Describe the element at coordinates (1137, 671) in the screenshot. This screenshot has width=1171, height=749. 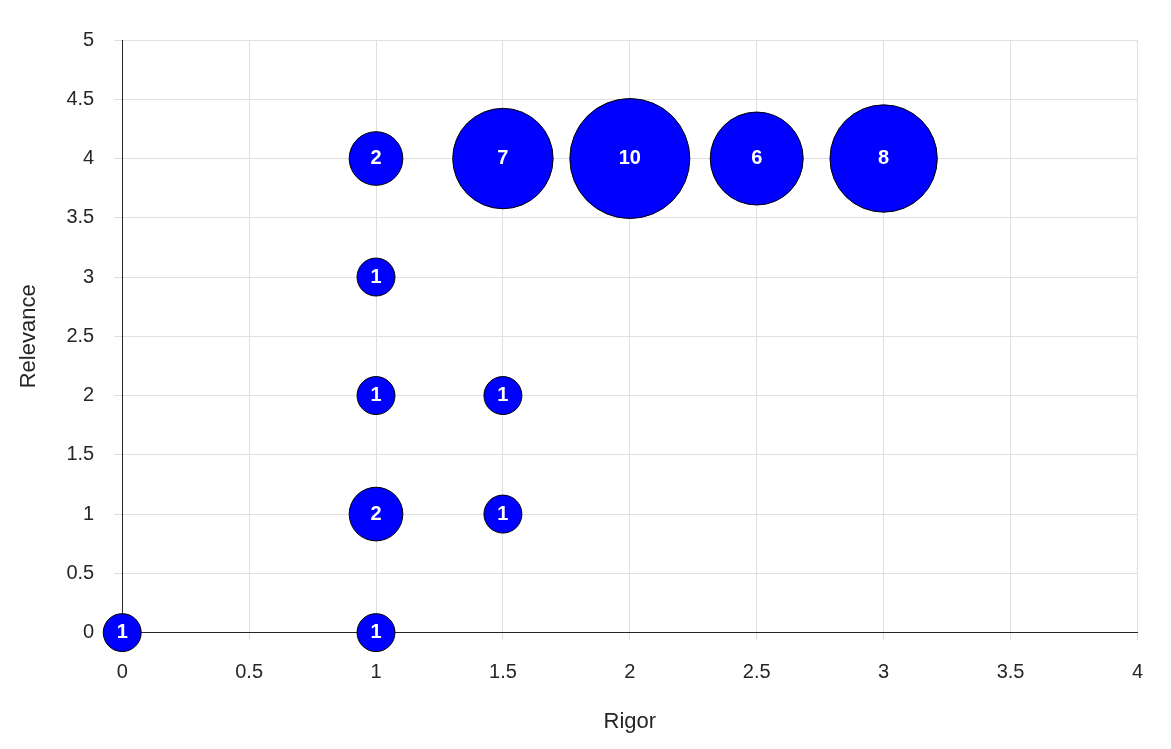
I see `x-tick-label: 4` at that location.